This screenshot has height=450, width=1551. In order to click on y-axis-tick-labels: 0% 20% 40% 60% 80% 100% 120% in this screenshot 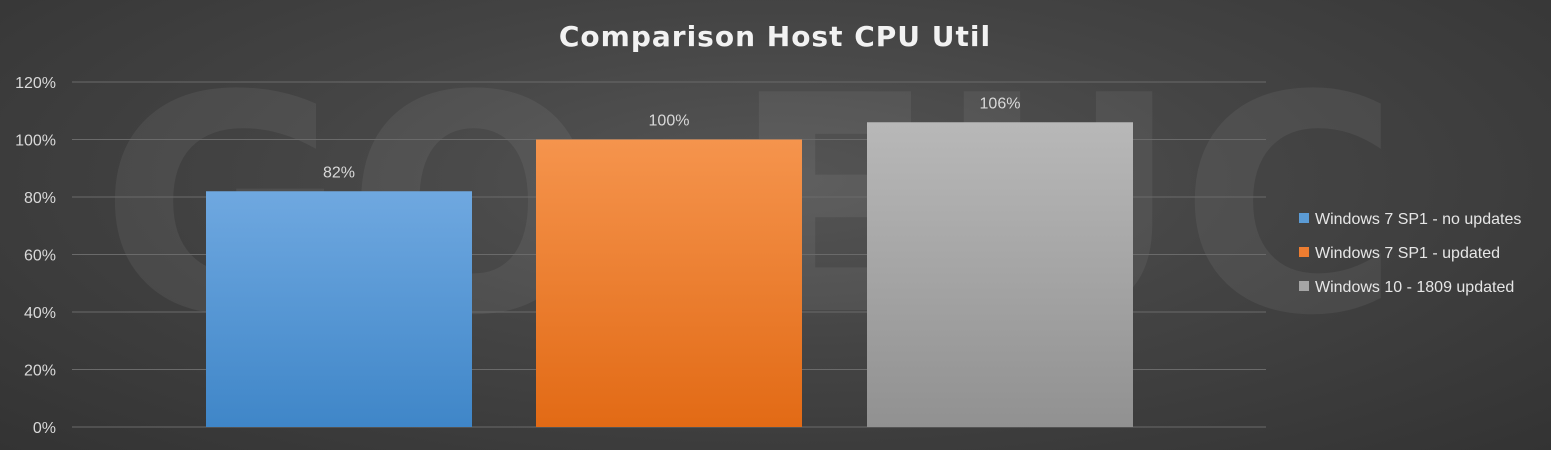, I will do `click(35, 256)`.